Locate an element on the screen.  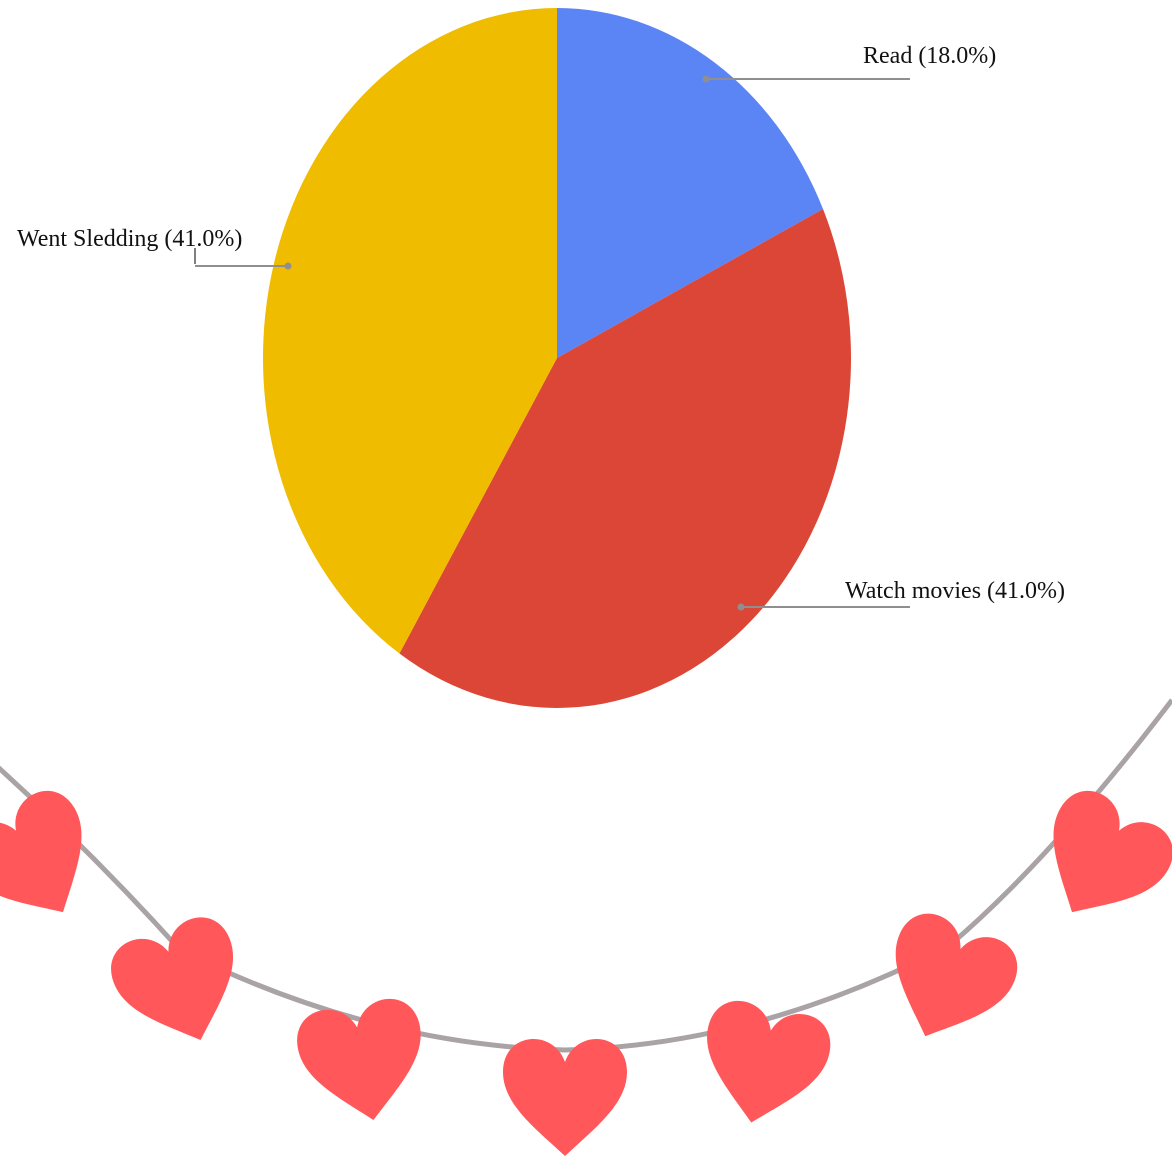
slice-label-watch-movies: Watch movies (41.0%) is located at coordinates (955, 591).